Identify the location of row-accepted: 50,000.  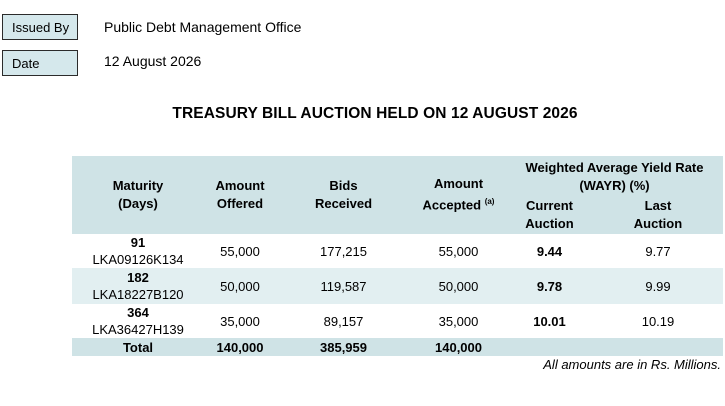
(458, 286).